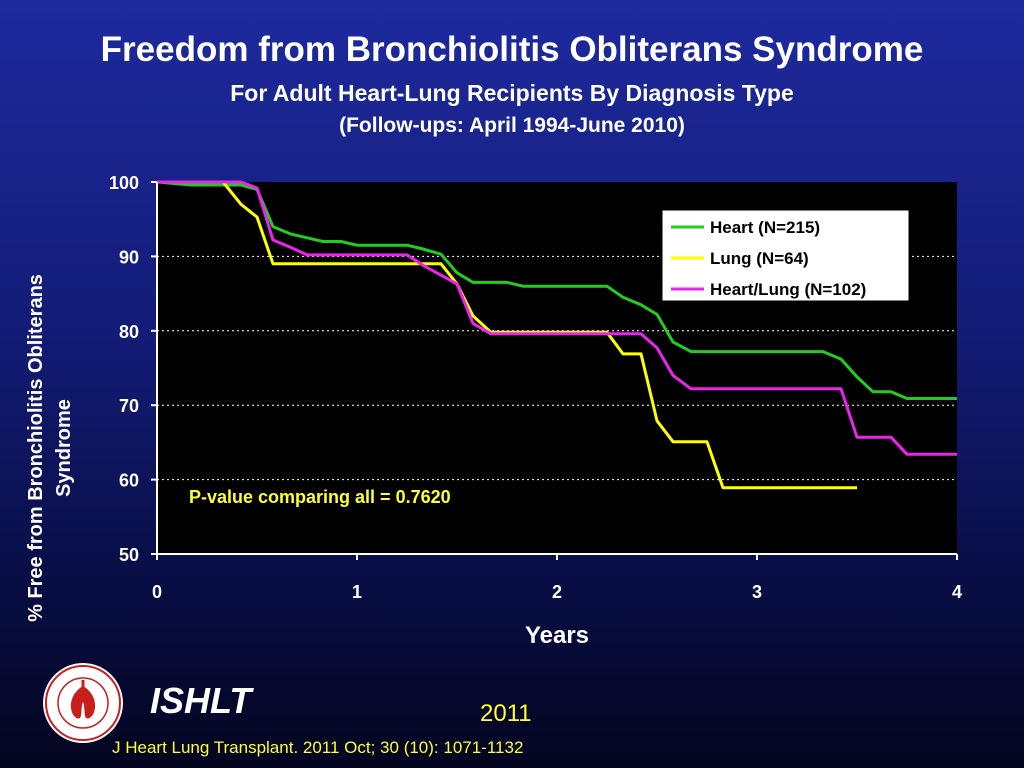  Describe the element at coordinates (320, 497) in the screenshot. I see `p-value-annotation: P-value comparing all = 0.7620` at that location.